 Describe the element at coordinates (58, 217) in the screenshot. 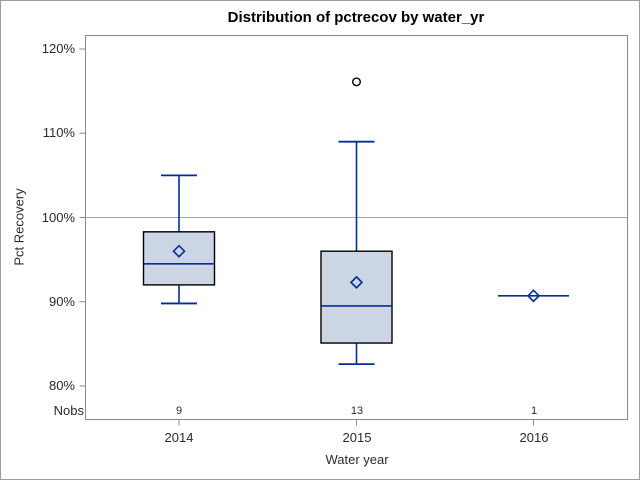

I see `y-tick-label-100: 100%` at that location.